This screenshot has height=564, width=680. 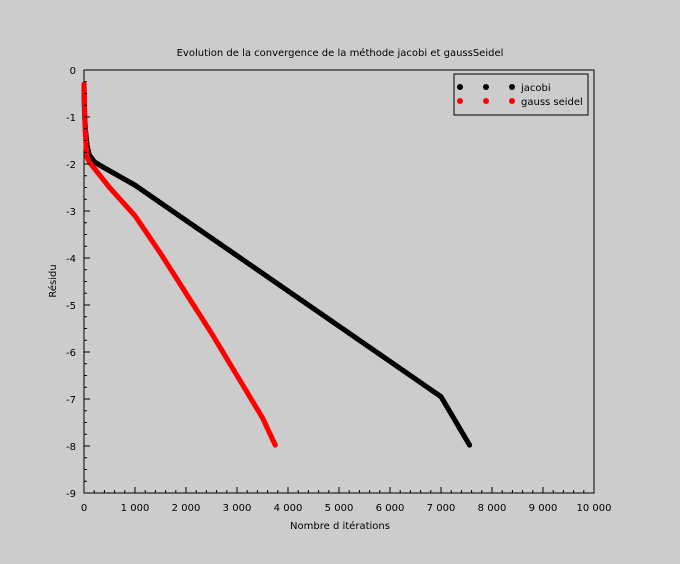 What do you see at coordinates (441, 508) in the screenshot?
I see `x-tick-label: 7 000` at bounding box center [441, 508].